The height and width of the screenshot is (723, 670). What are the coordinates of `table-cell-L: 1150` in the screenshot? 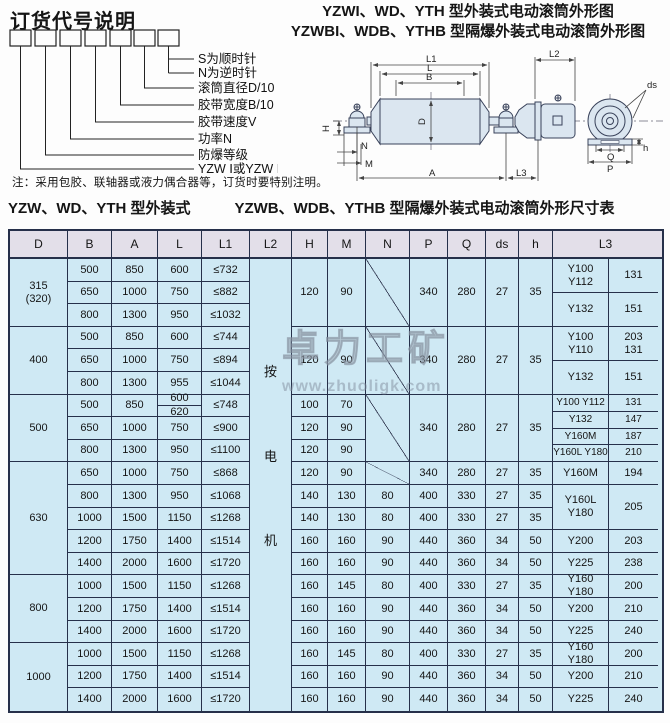 It's located at (179, 586).